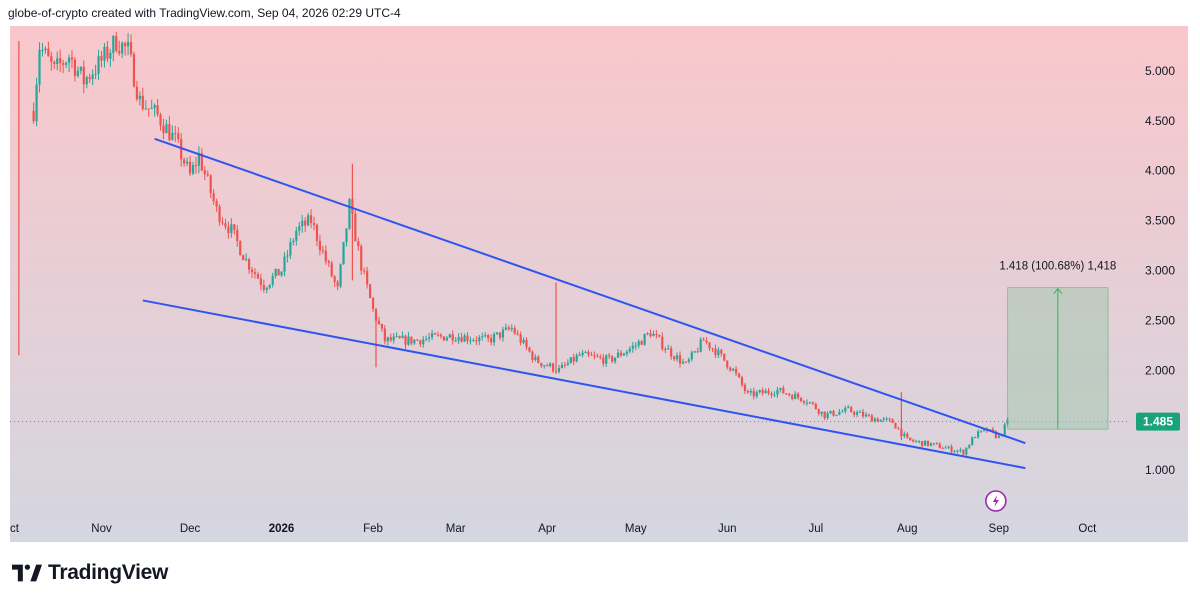 The image size is (1200, 602). What do you see at coordinates (27, 573) in the screenshot?
I see `tradingview-logo-icon` at bounding box center [27, 573].